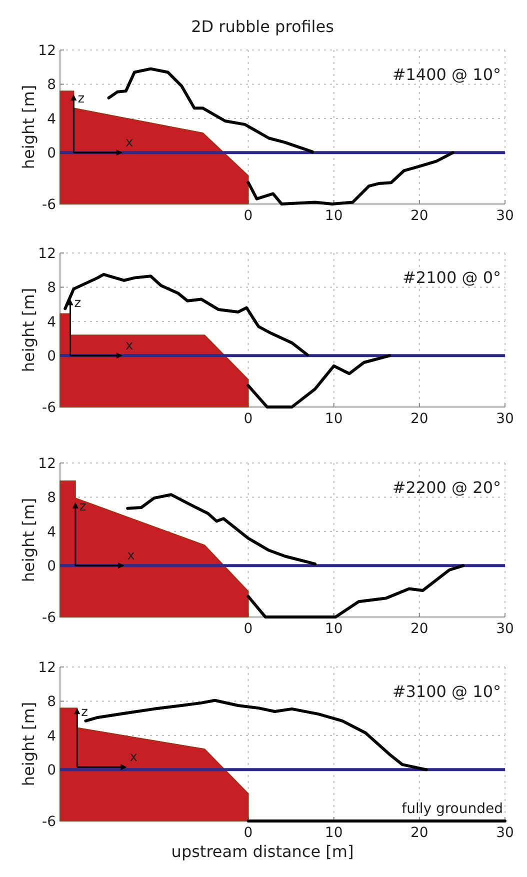 This screenshot has height=877, width=527. I want to click on annotation: #1400 @ 10°, so click(446, 74).